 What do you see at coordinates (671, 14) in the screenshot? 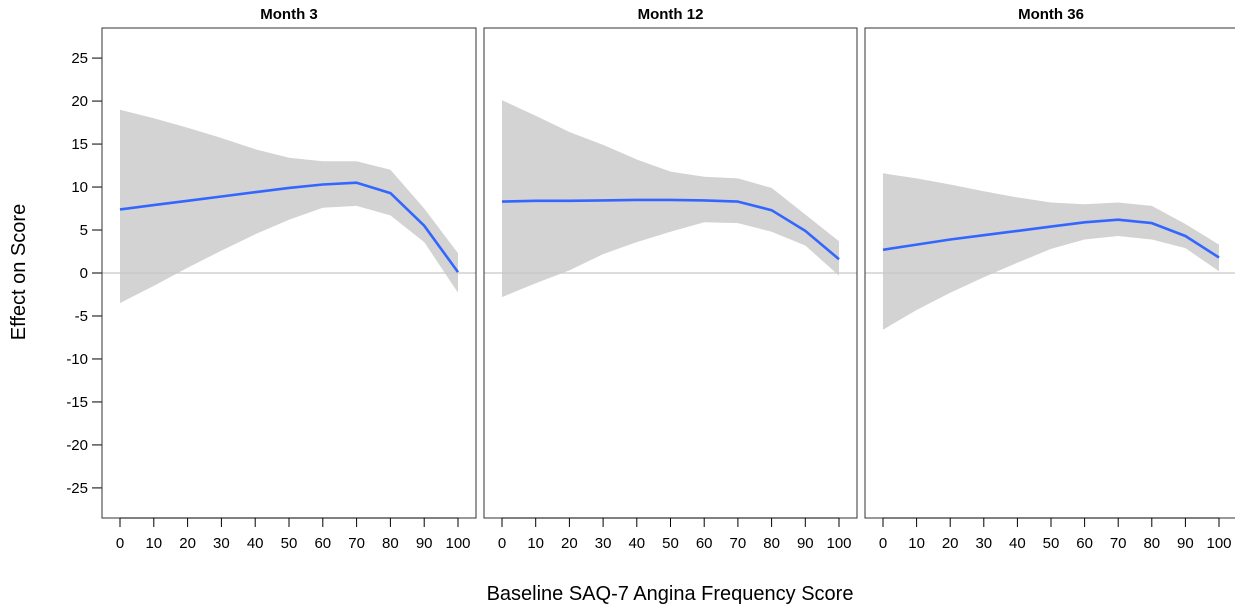
I see `panel-title: Month 12` at bounding box center [671, 14].